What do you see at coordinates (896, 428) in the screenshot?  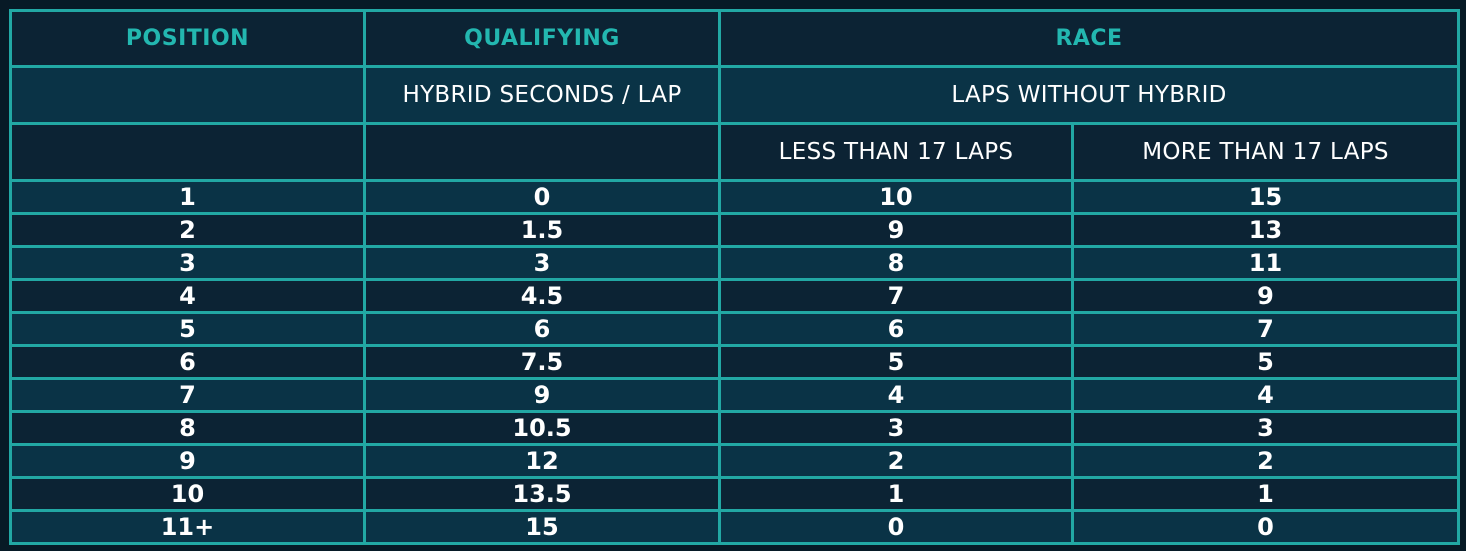 I see `cell-less-than-17: 3` at bounding box center [896, 428].